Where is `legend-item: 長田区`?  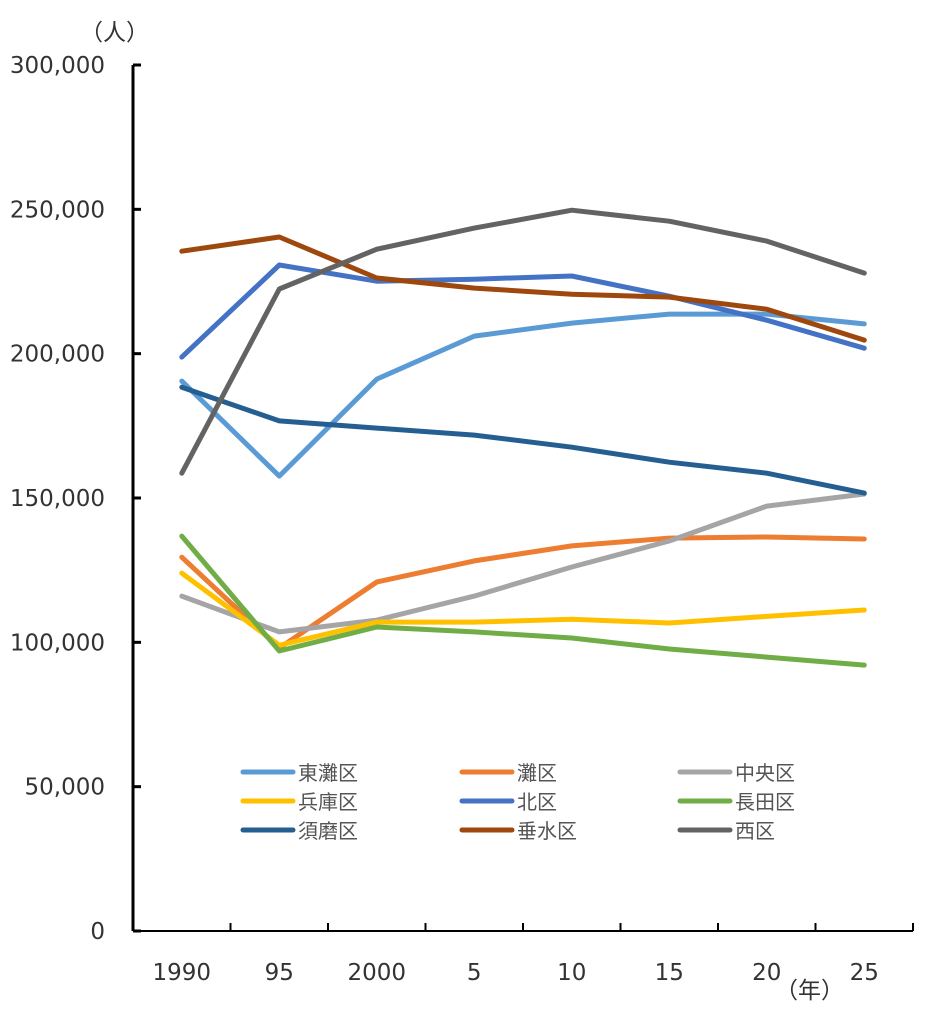
legend-item: 長田区 is located at coordinates (736, 802).